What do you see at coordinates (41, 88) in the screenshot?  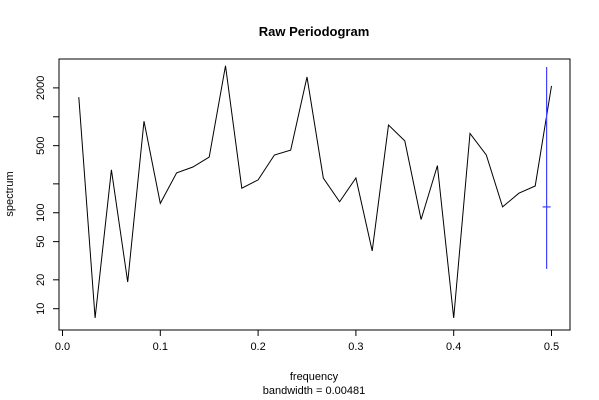 I see `y-tick-label: 2000` at bounding box center [41, 88].